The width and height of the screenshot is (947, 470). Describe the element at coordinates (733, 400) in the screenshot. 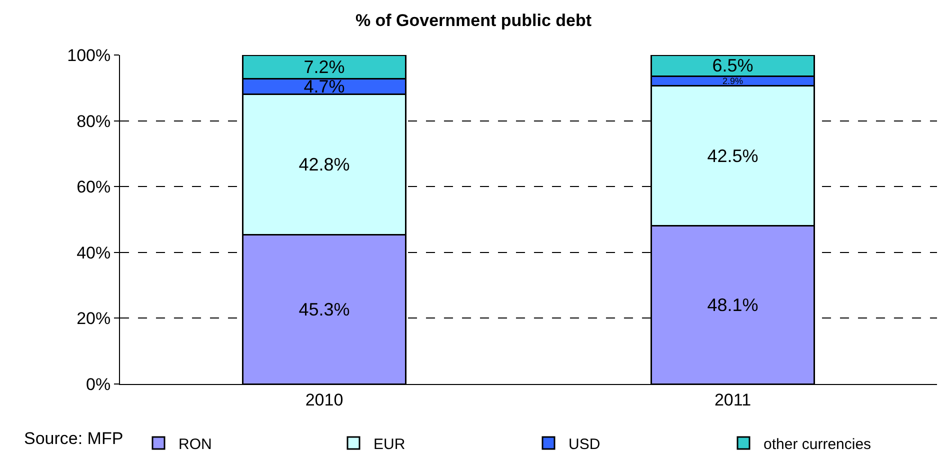

I see `x-tick-label: 2011` at that location.